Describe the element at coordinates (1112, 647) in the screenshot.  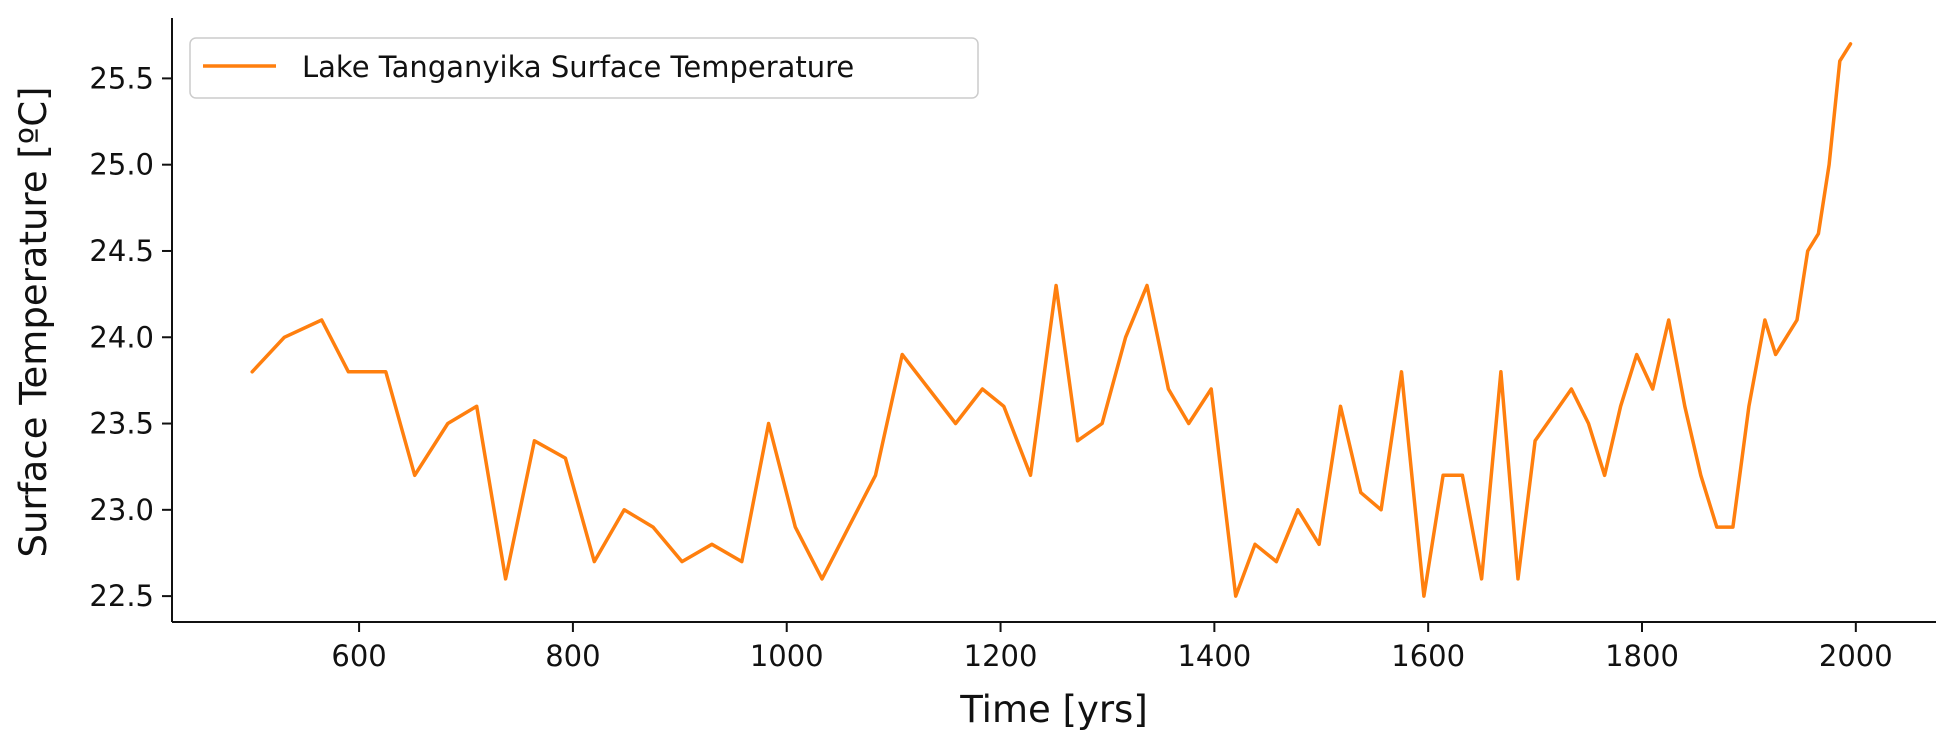
I see `x-axis-ticks: 600 800 1000 1200 1400 1600 1800 2000` at that location.